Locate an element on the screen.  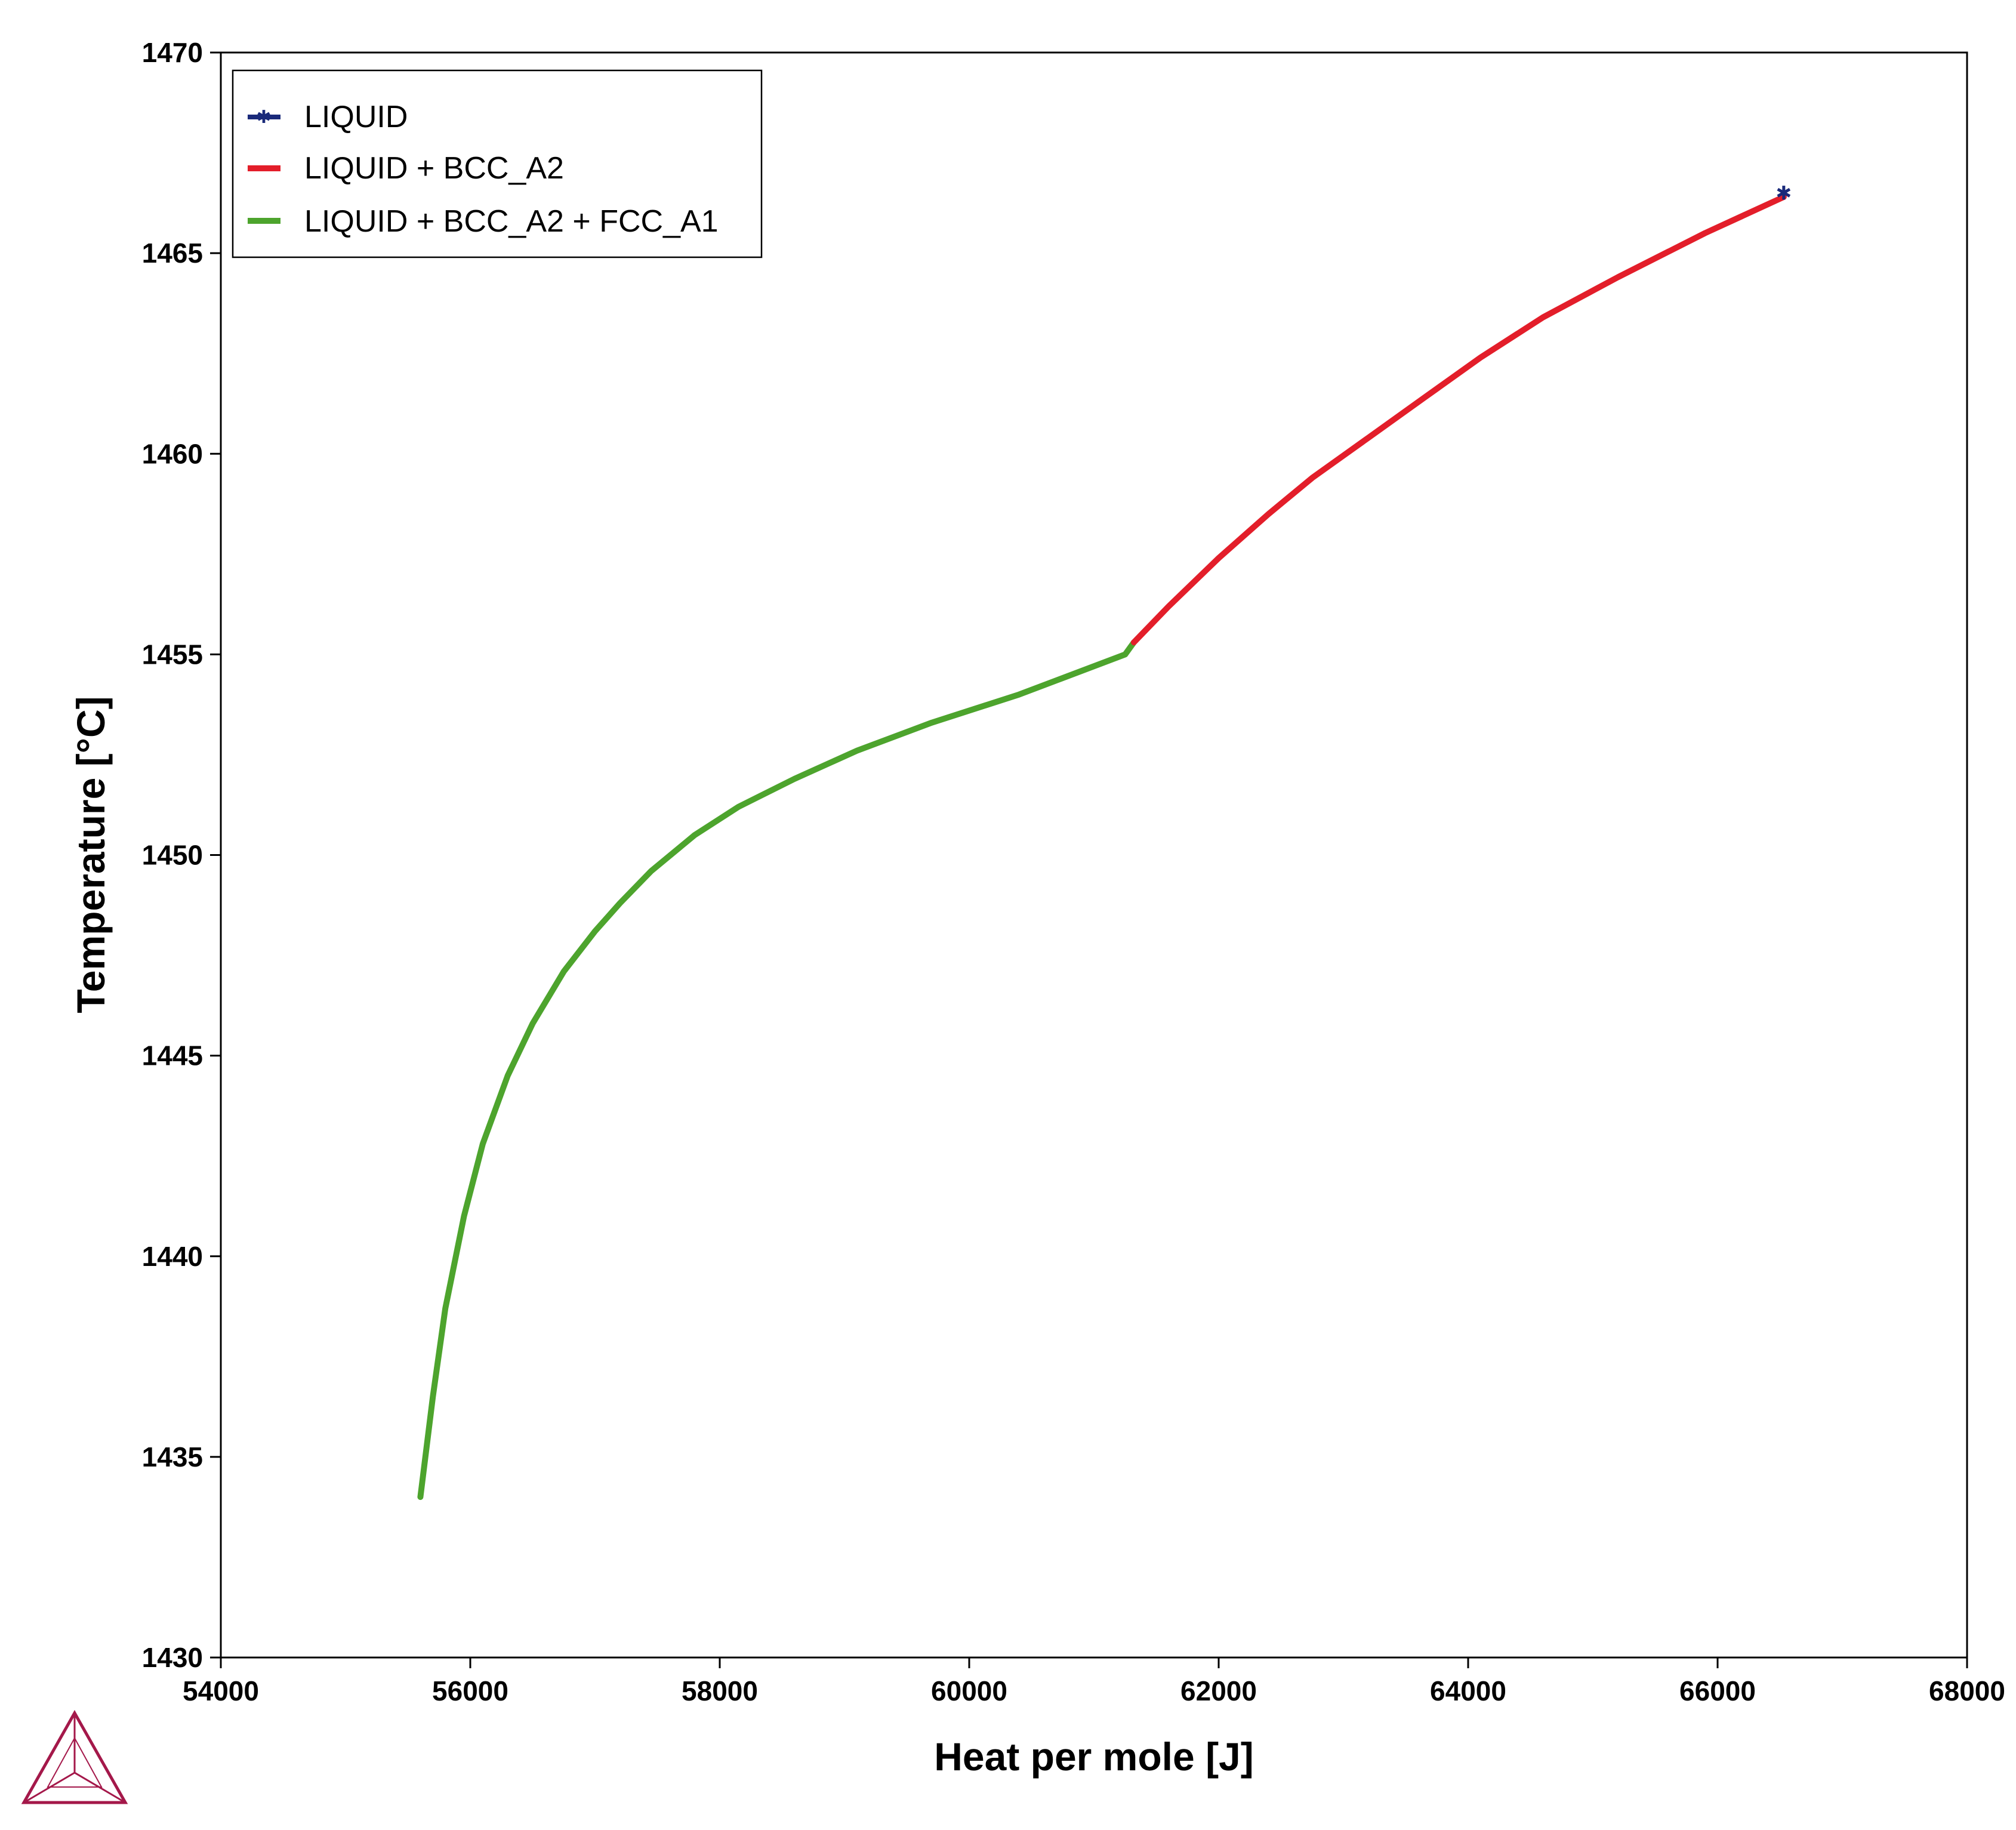
x-tick-label: 62000 is located at coordinates (1218, 1690).